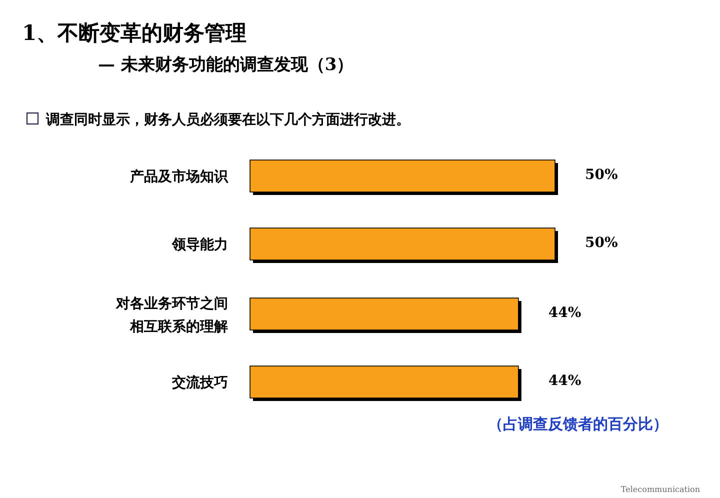  What do you see at coordinates (660, 489) in the screenshot?
I see `text: Telecommunication` at bounding box center [660, 489].